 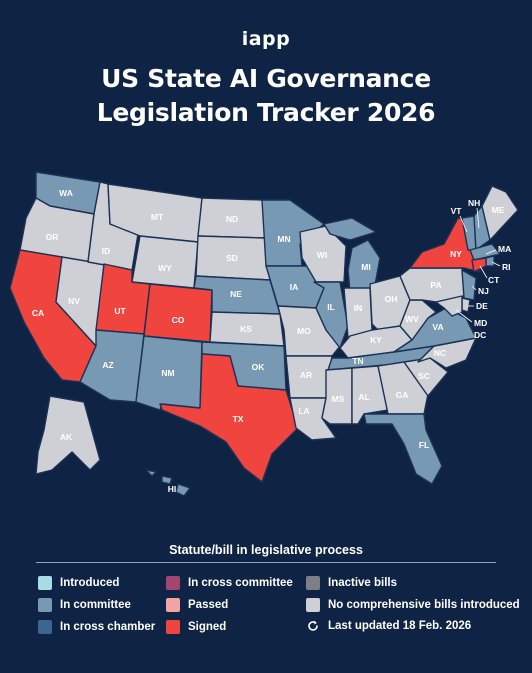 What do you see at coordinates (90, 583) in the screenshot?
I see `legend-label-introduced: Introduced` at bounding box center [90, 583].